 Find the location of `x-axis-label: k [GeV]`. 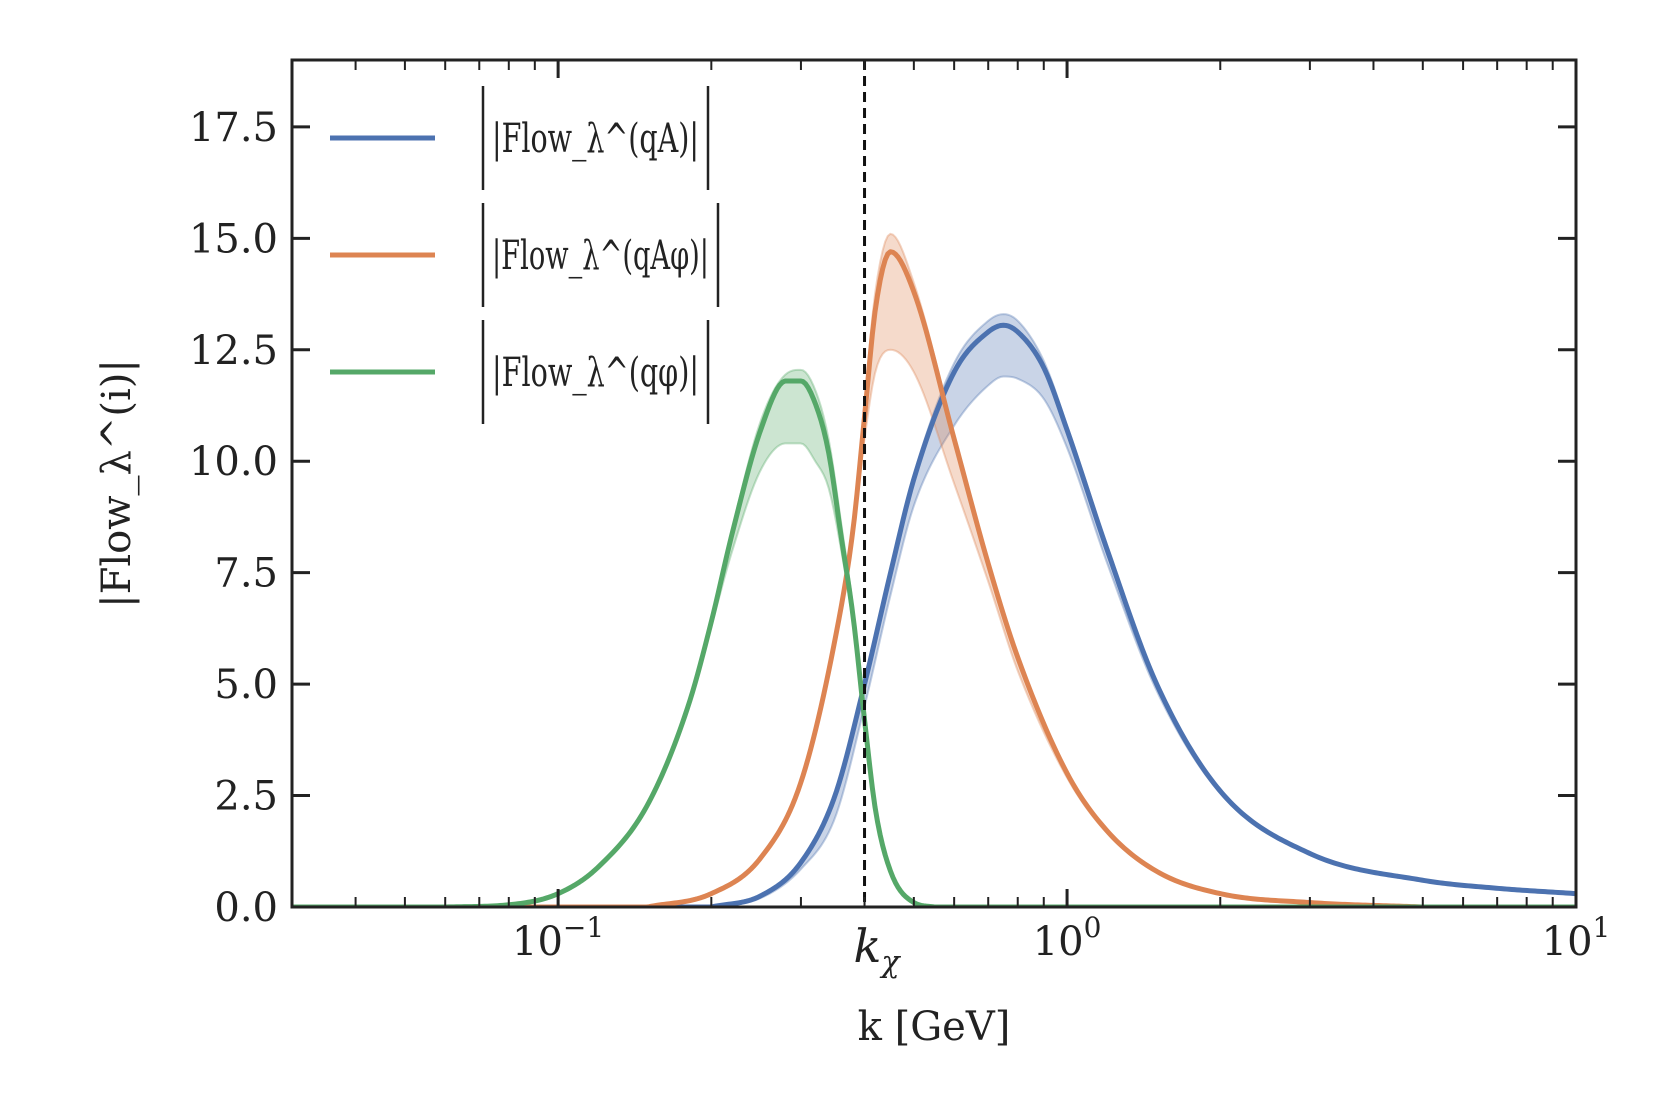

x-axis-label: k [GeV] is located at coordinates (934, 1027).